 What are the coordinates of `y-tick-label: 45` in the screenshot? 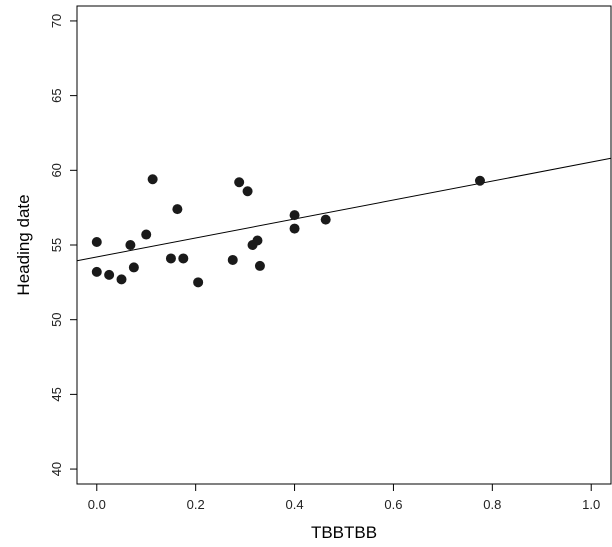 It's located at (56, 394).